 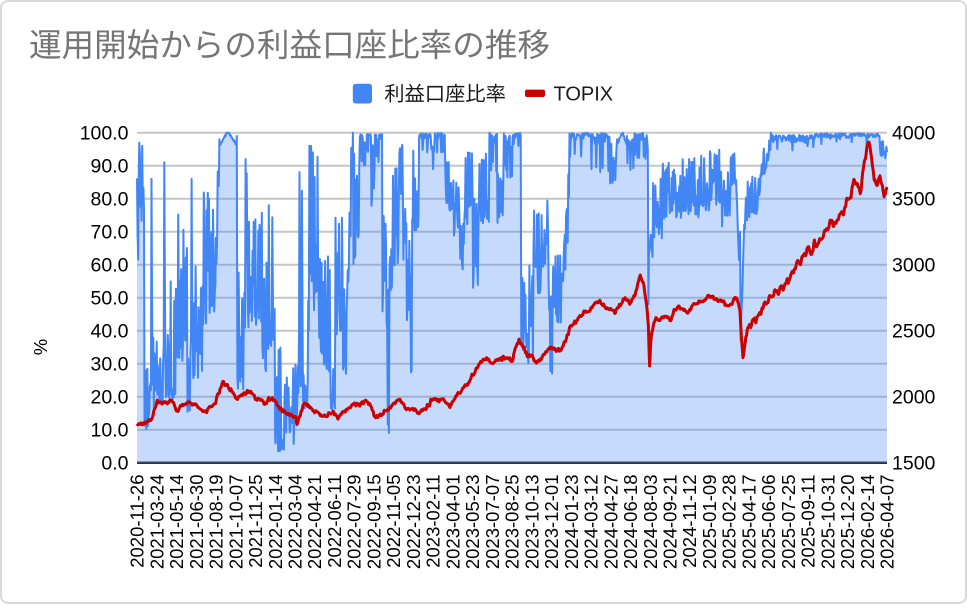 I want to click on svg-text: TOPIX, so click(x=584, y=94).